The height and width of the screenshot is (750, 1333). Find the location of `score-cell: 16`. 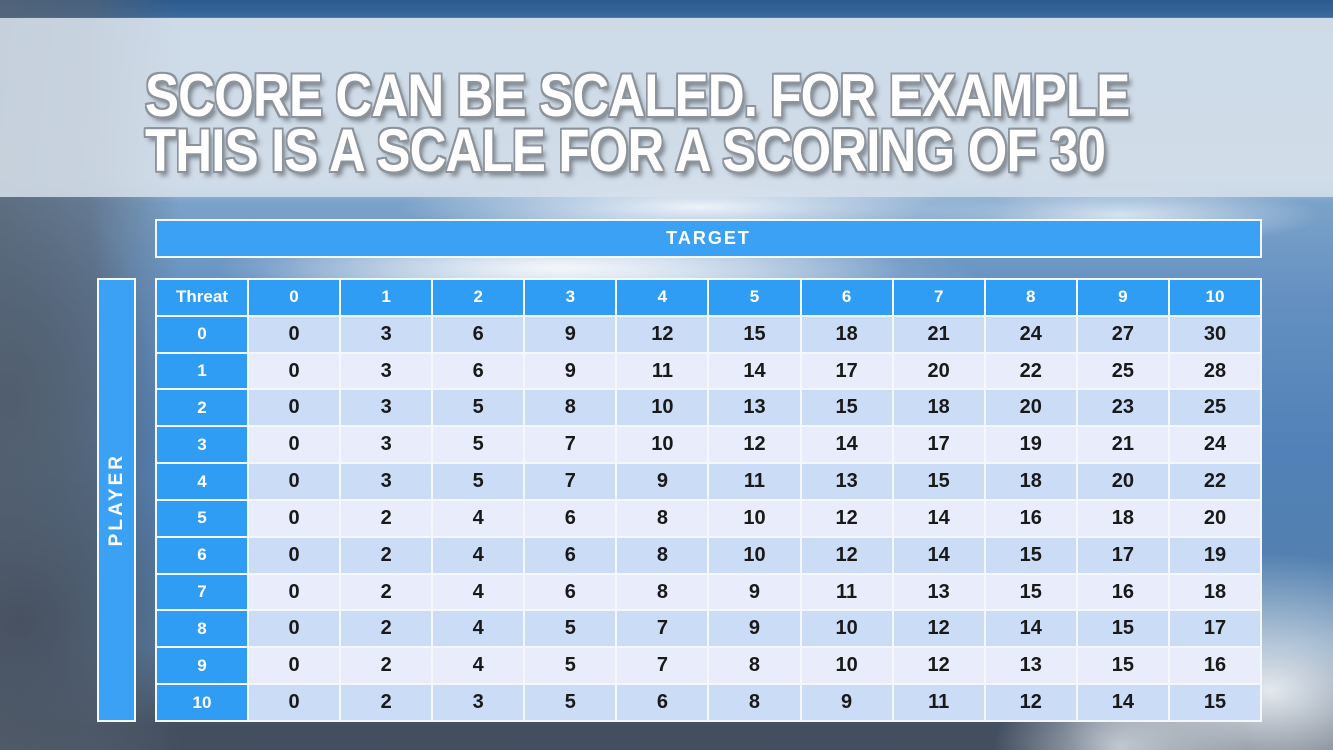

score-cell: 16 is located at coordinates (1122, 592).